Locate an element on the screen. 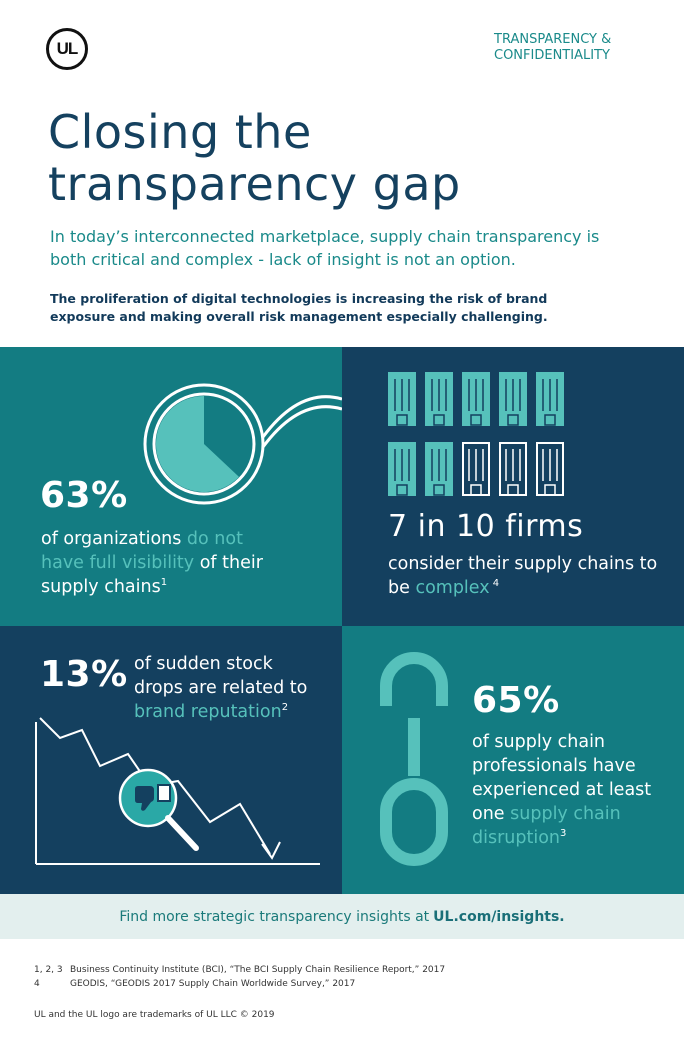 This screenshot has width=684, height=1043. complex-value: 7 in 10 firms is located at coordinates (486, 526).